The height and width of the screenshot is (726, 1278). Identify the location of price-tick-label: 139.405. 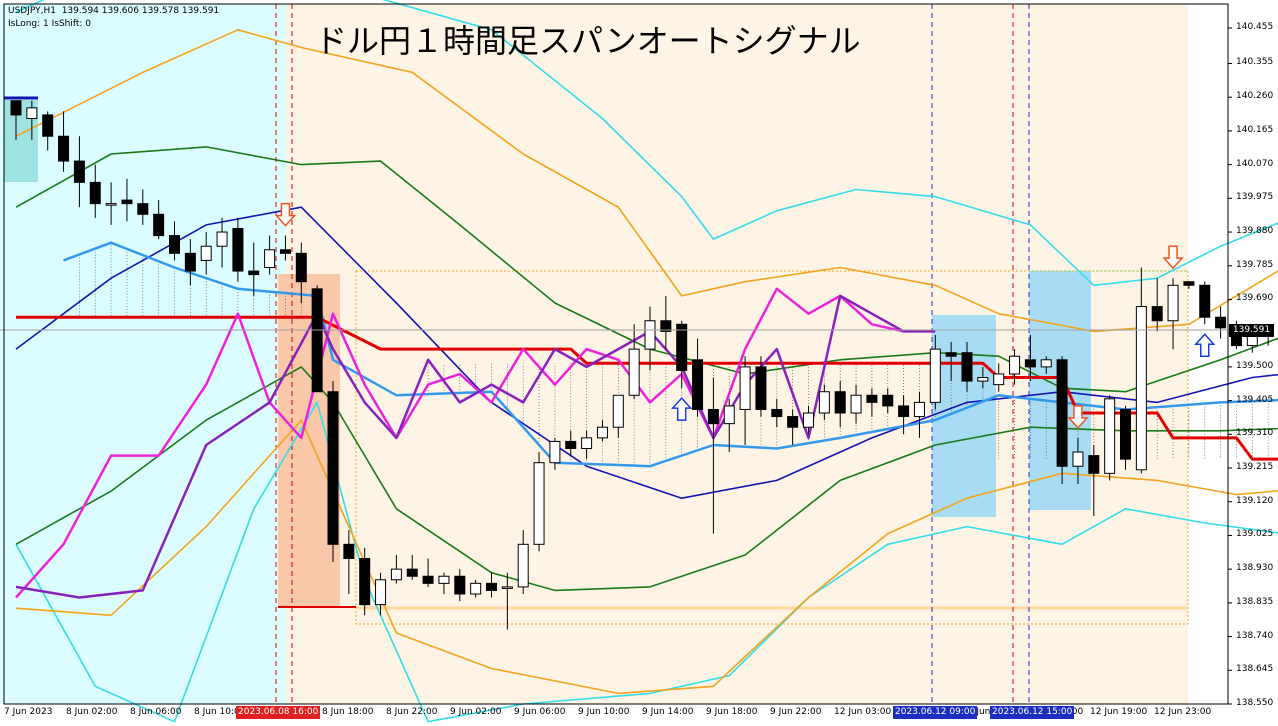
(1255, 399).